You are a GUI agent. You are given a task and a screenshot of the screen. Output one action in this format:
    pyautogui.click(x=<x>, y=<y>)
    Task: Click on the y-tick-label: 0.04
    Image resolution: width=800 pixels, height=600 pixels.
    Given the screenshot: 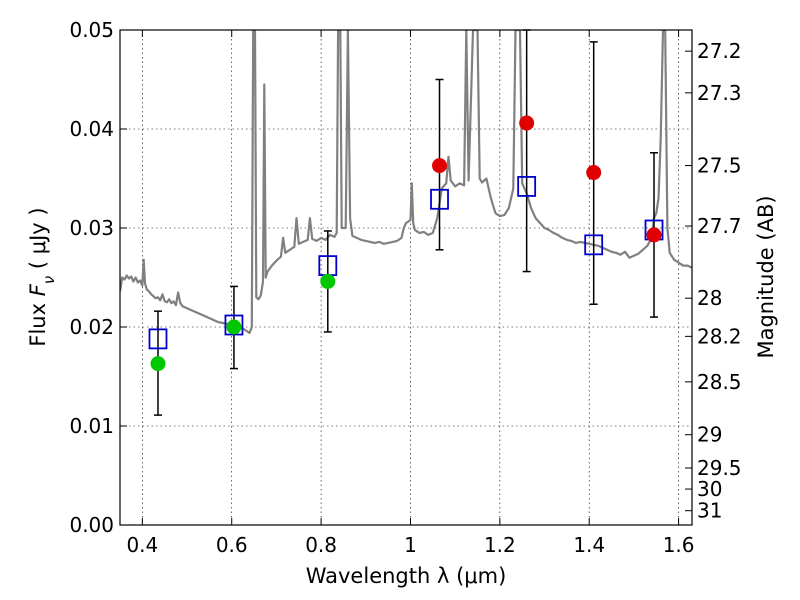 What is the action you would take?
    pyautogui.click(x=91, y=129)
    